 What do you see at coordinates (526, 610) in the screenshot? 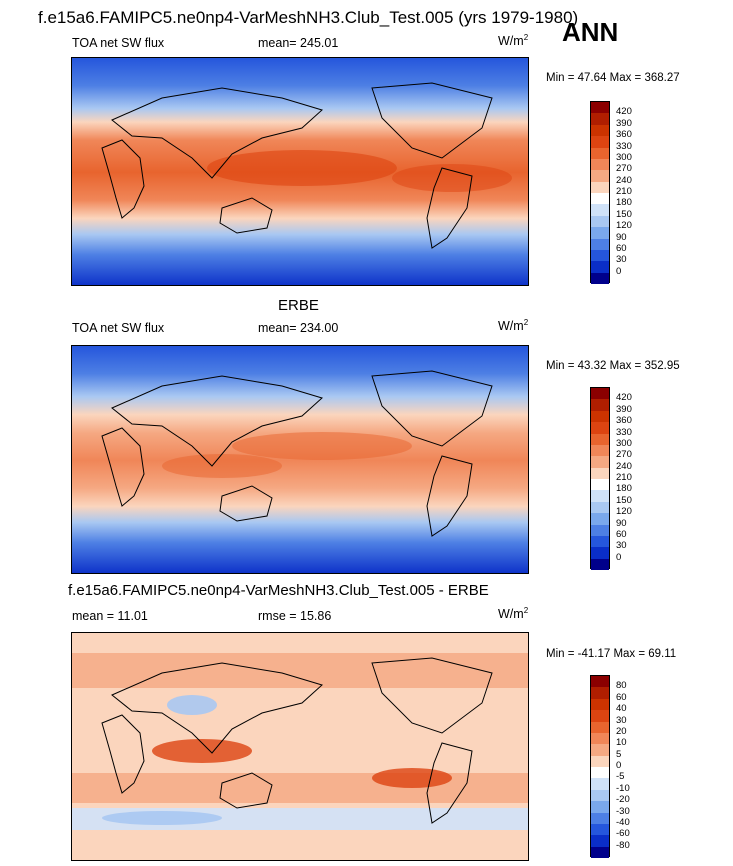
I see `unit-exp: 2` at bounding box center [526, 610].